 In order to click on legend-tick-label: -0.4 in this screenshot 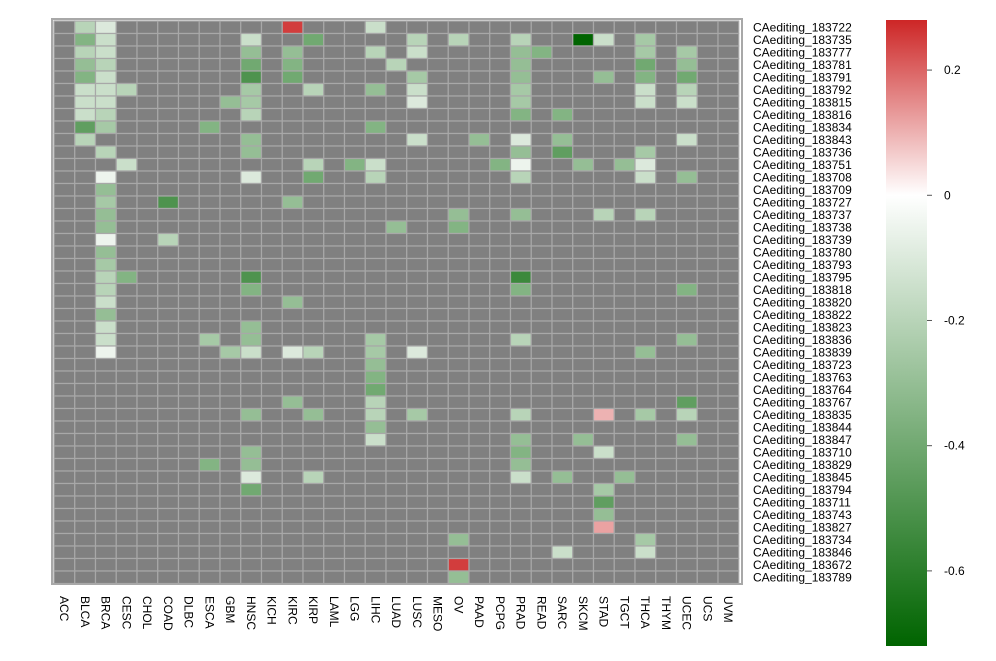, I will do `click(954, 446)`.